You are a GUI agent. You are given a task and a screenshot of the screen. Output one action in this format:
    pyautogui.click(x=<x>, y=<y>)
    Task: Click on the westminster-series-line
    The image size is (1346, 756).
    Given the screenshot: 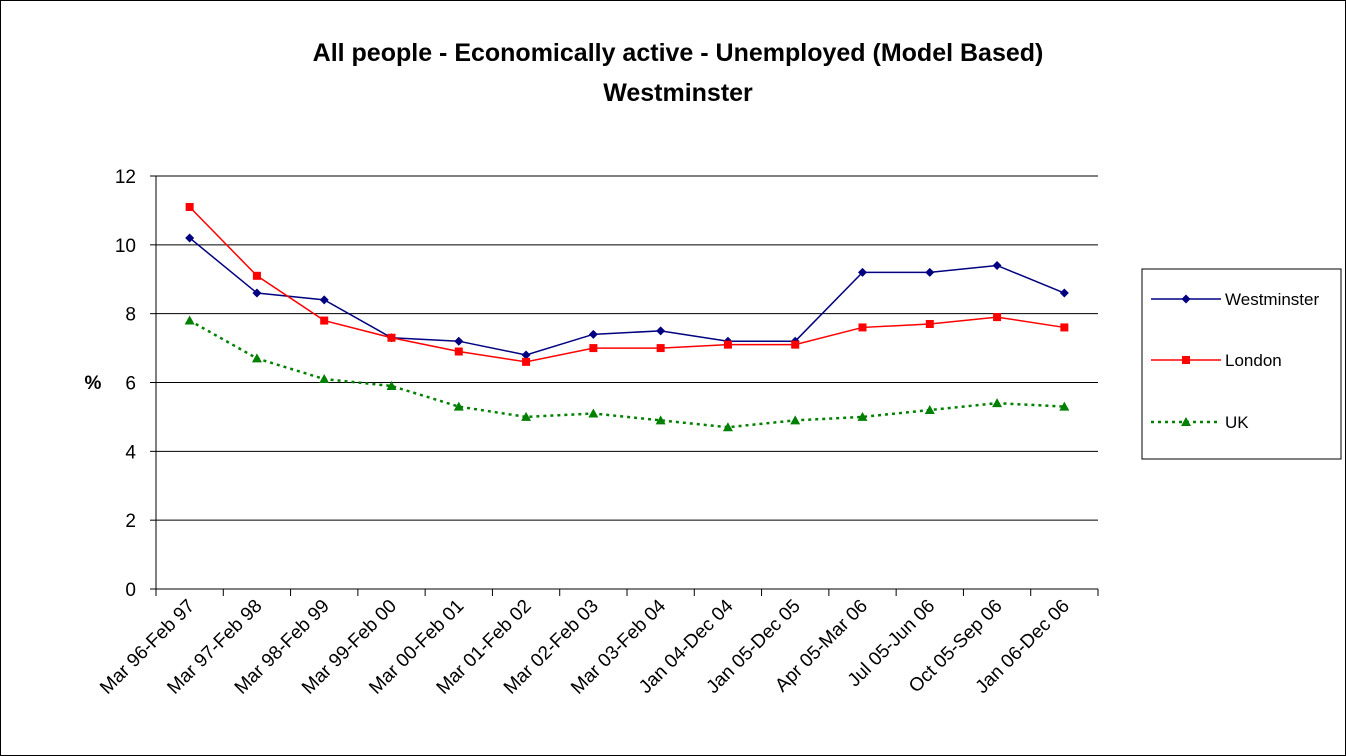 What is the action you would take?
    pyautogui.click(x=627, y=296)
    